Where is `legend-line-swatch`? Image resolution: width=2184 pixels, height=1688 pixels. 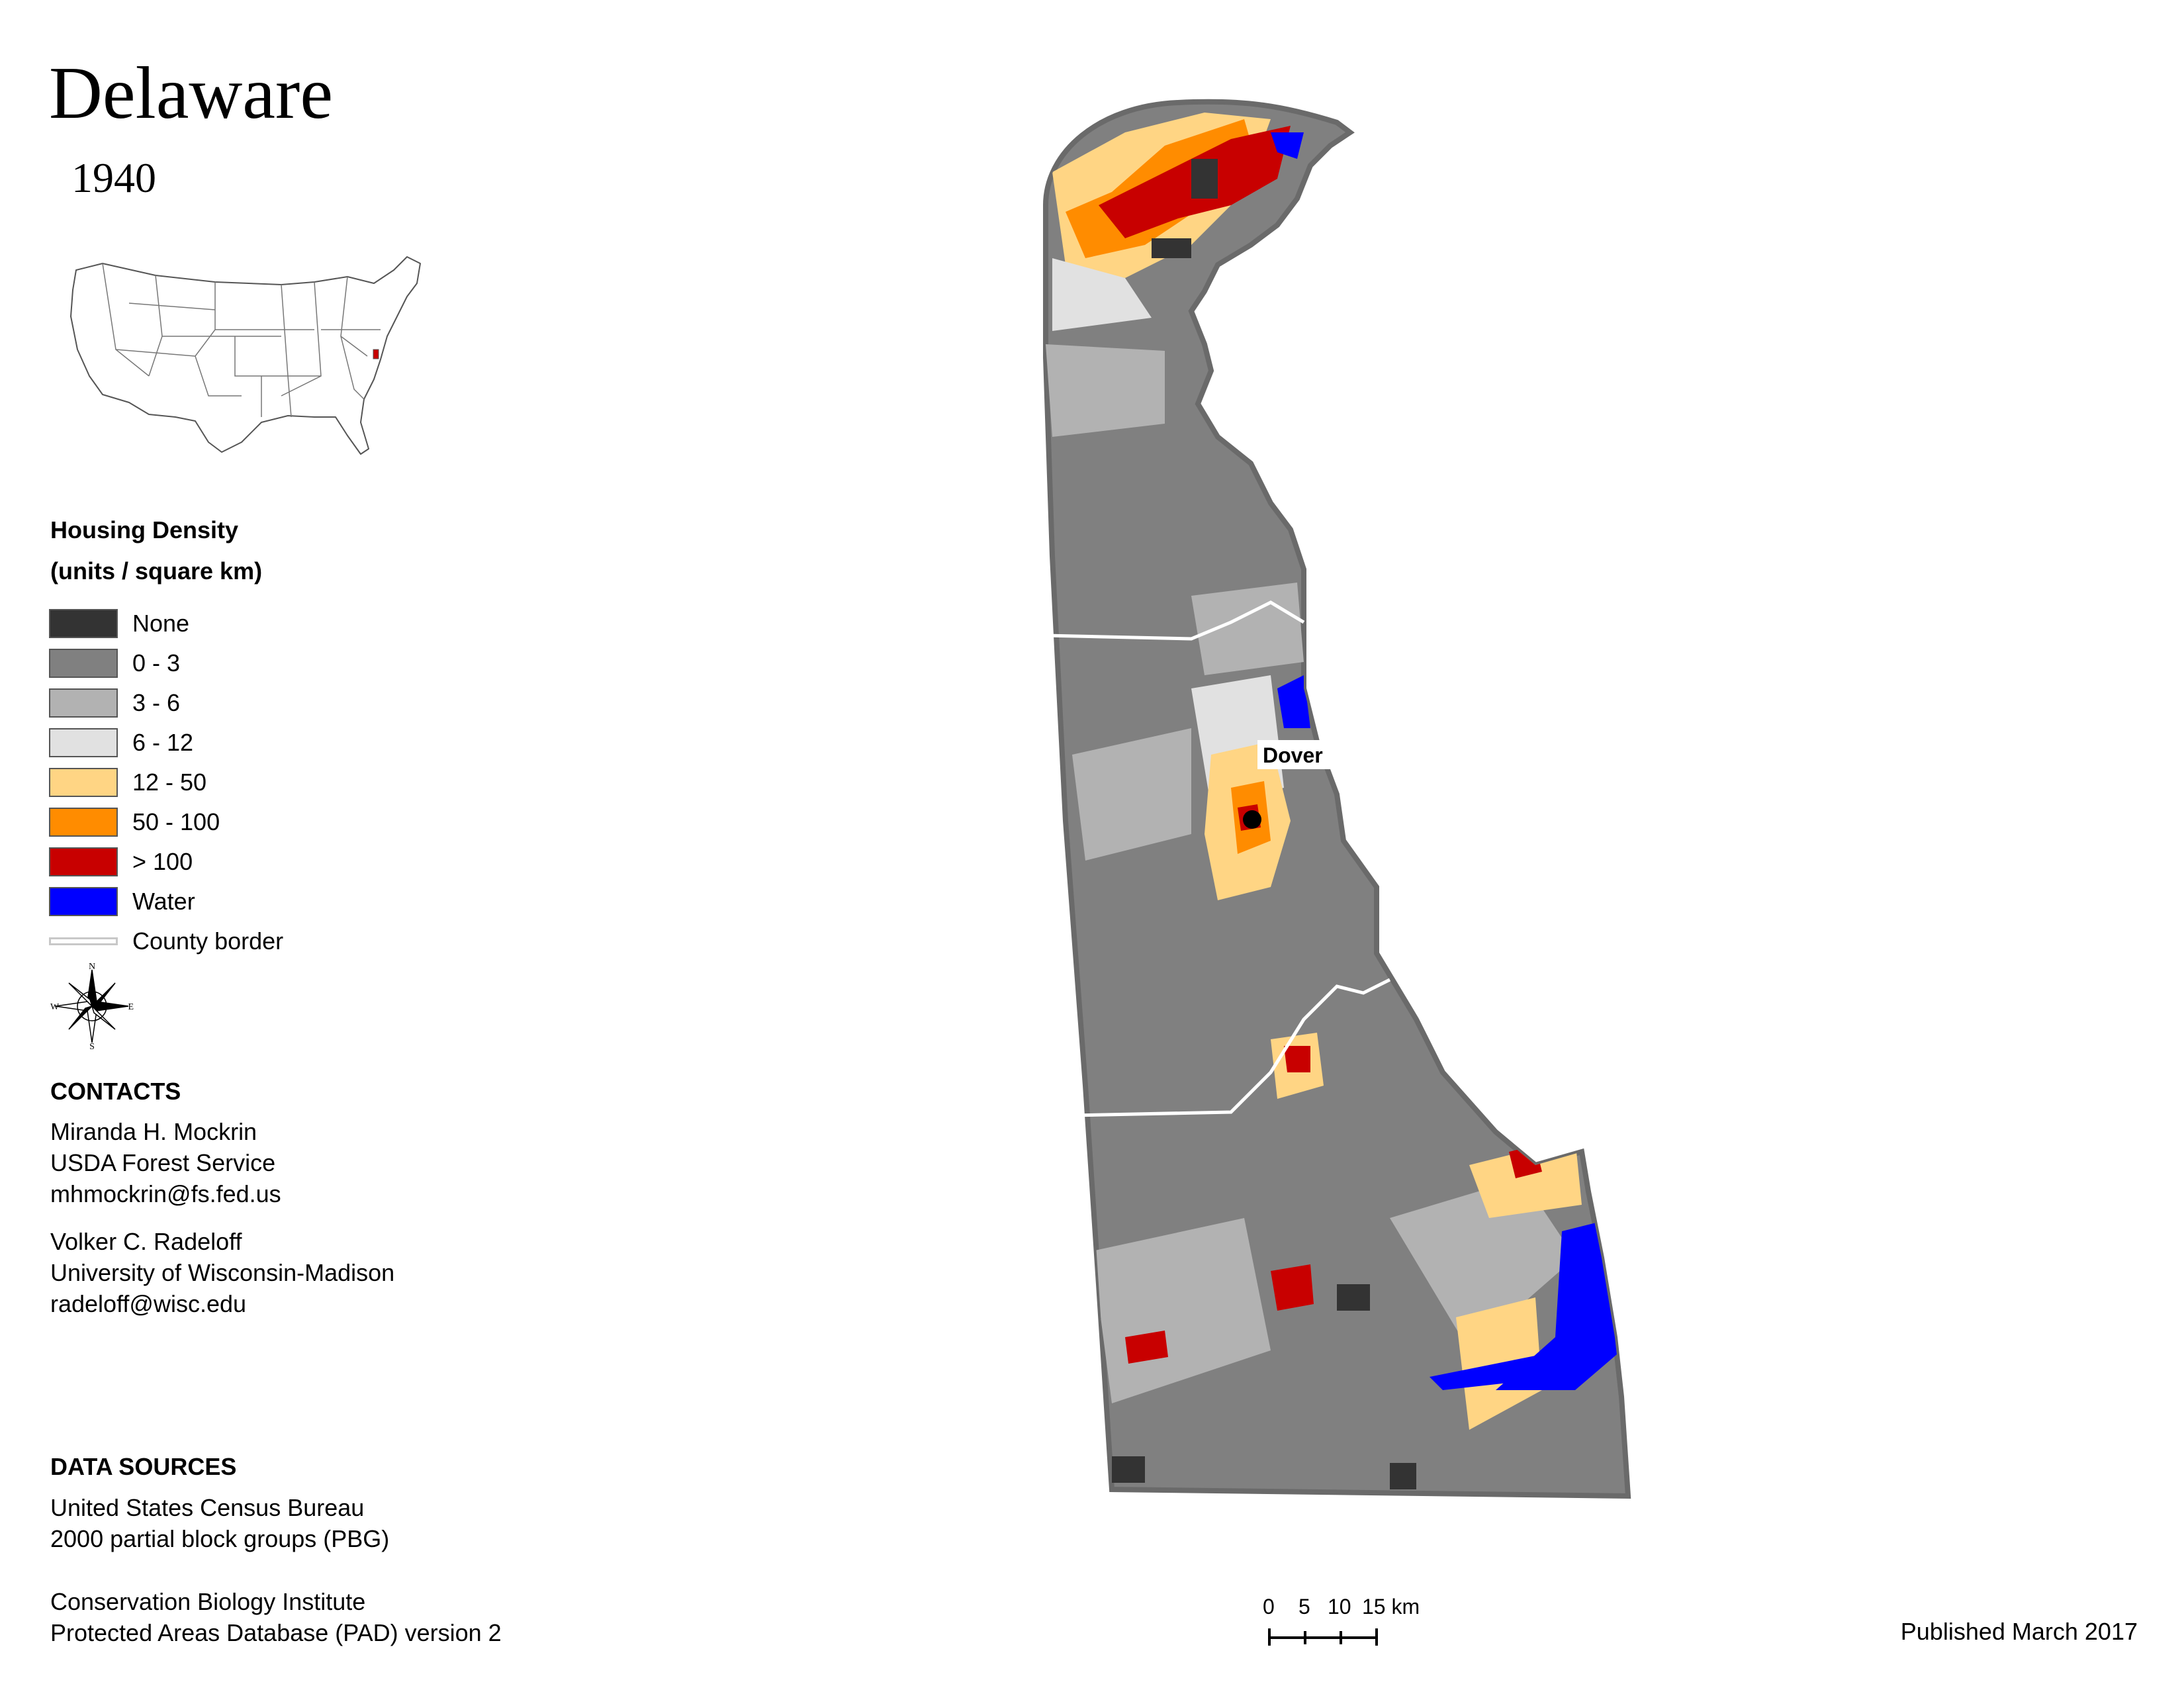
legend-line-swatch is located at coordinates (83, 941).